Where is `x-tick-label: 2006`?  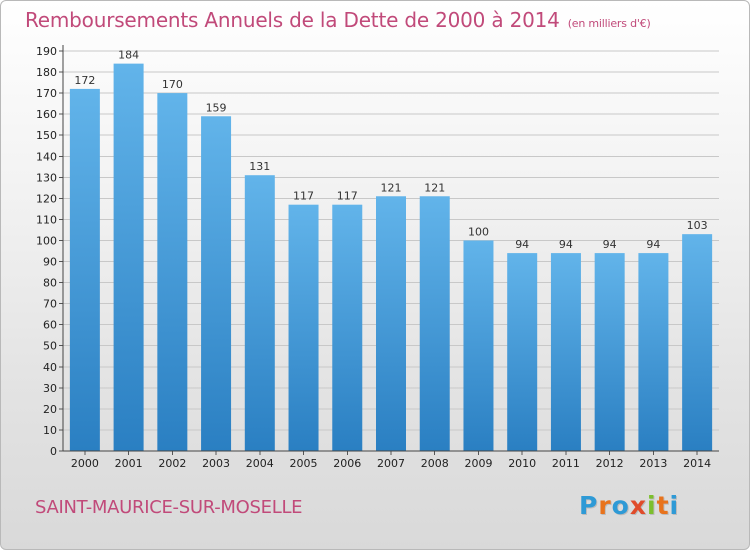
x-tick-label: 2006 is located at coordinates (347, 463).